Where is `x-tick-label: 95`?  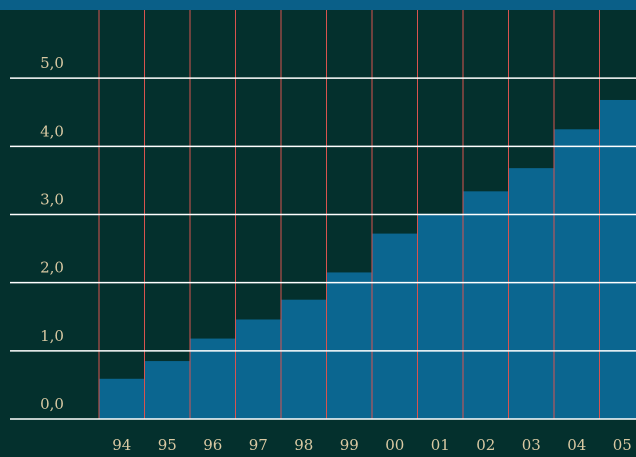
x-tick-label: 95 is located at coordinates (167, 445).